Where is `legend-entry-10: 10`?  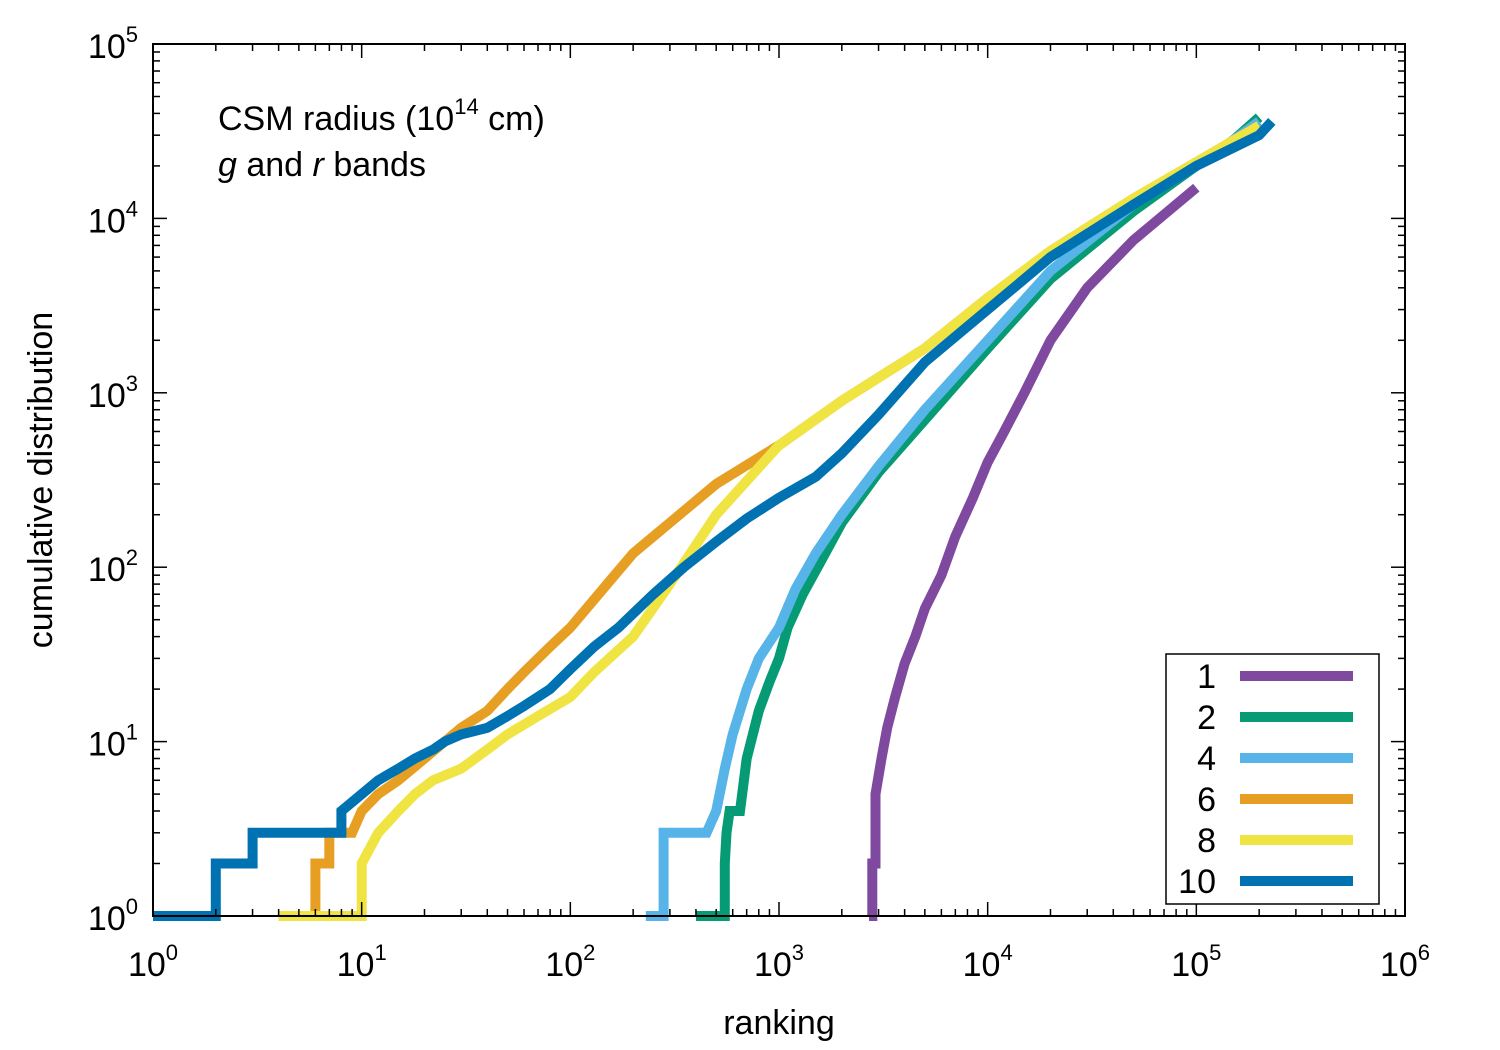 legend-entry-10: 10 is located at coordinates (1265, 882).